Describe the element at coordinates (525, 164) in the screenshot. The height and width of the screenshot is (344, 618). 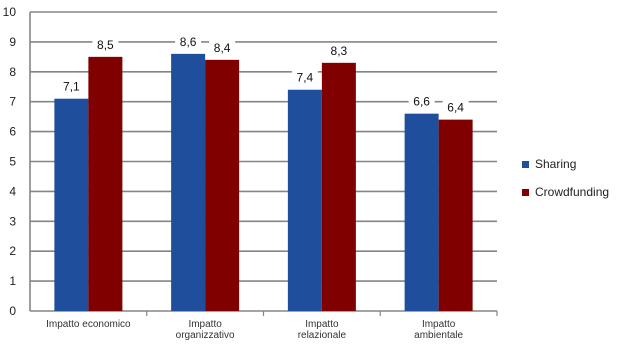
I see `legend-swatch-sharing` at that location.